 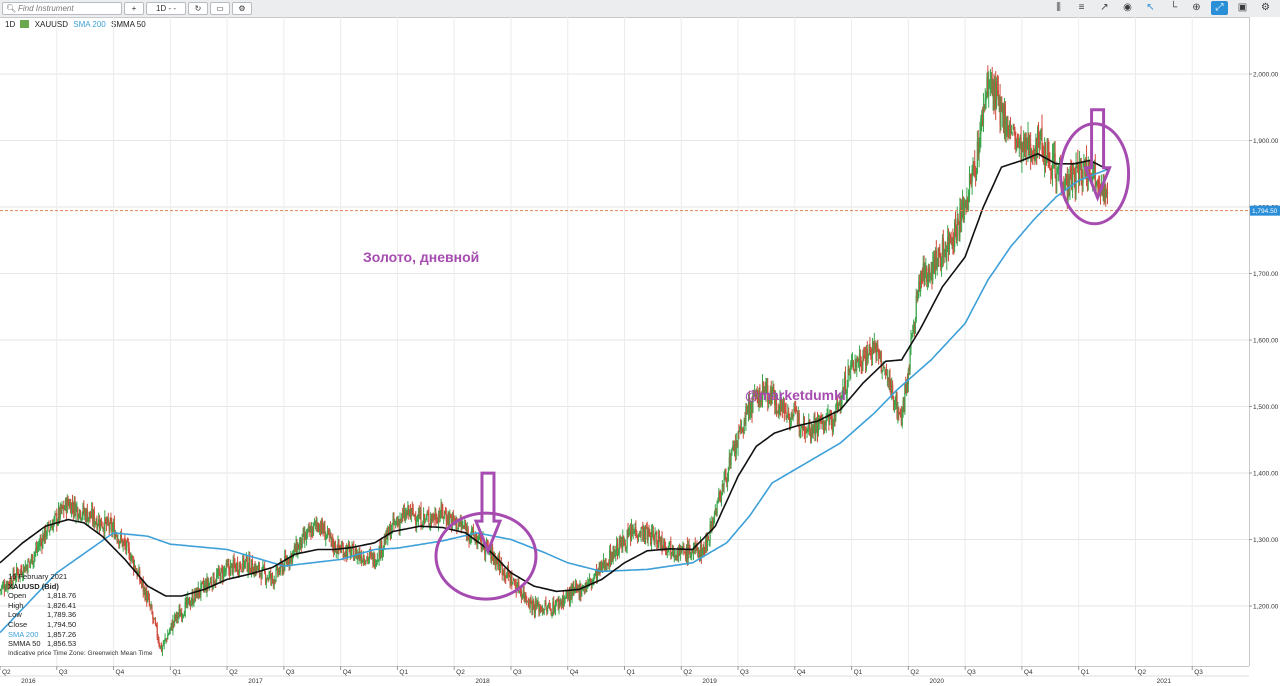 I want to click on trendline-icon: ↗, so click(x=1104, y=7).